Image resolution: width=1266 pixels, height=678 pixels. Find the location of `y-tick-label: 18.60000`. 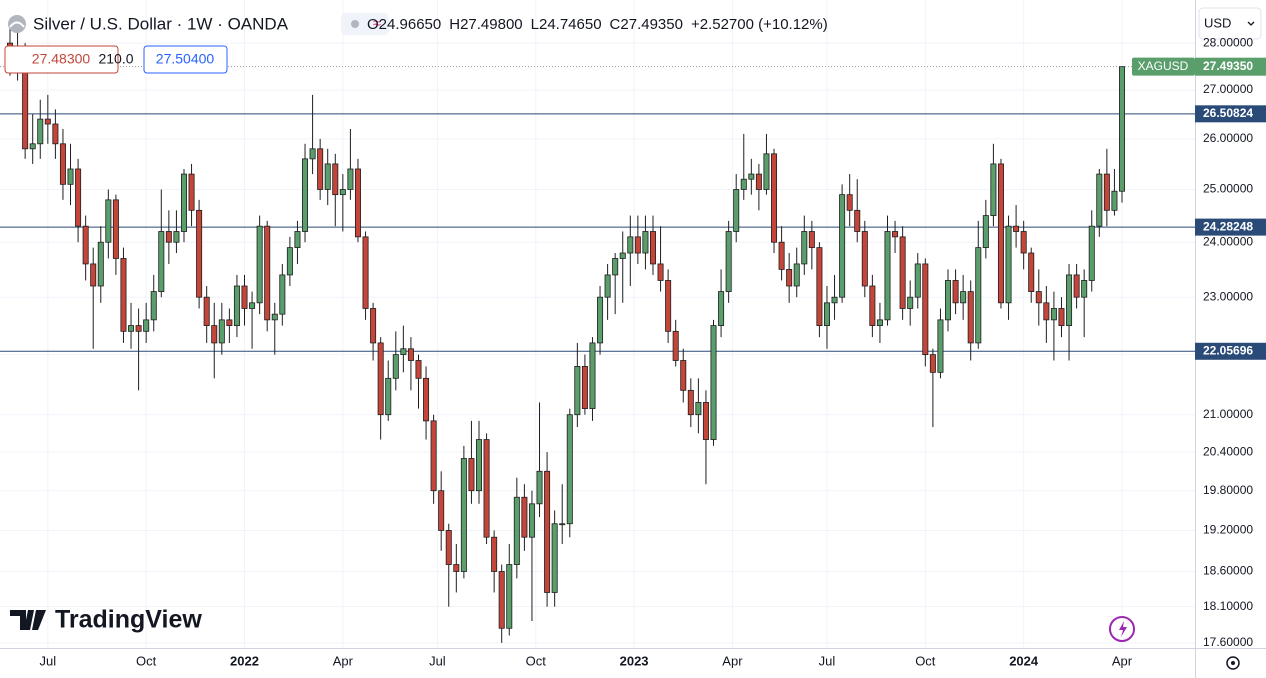

y-tick-label: 18.60000 is located at coordinates (1228, 571).